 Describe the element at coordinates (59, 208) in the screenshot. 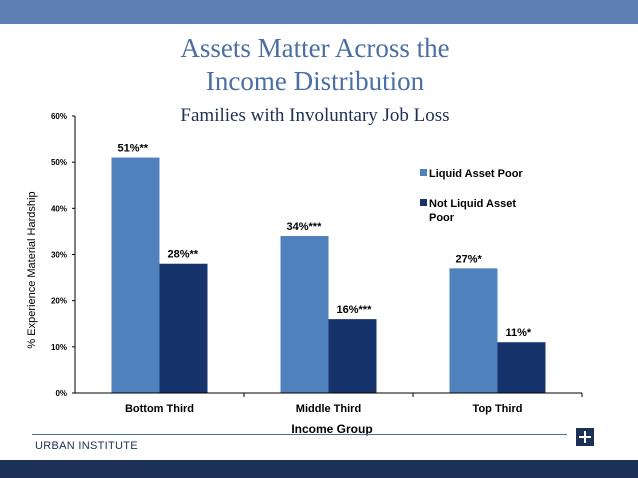

I see `y-tick-label: 40%` at that location.